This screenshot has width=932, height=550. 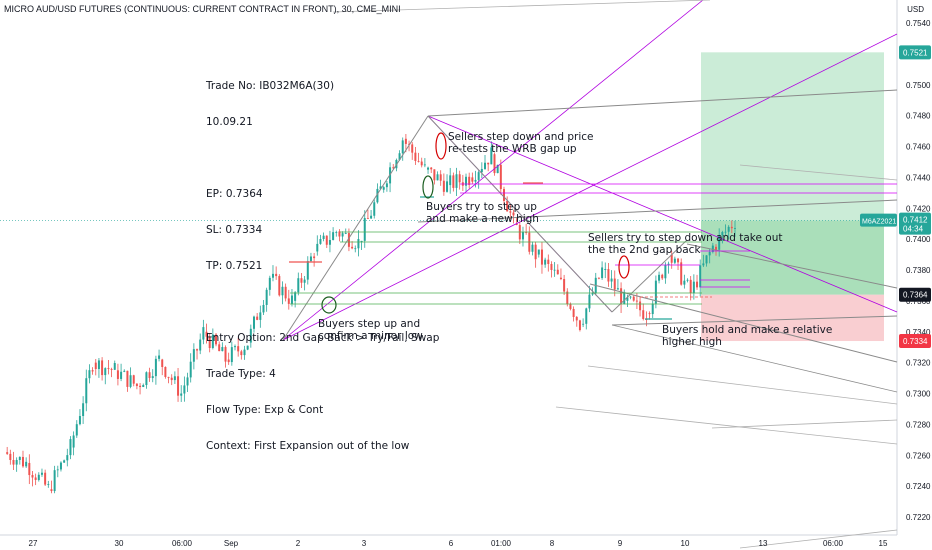 What do you see at coordinates (685, 543) in the screenshot?
I see `x-tick-label-10: 10` at bounding box center [685, 543].